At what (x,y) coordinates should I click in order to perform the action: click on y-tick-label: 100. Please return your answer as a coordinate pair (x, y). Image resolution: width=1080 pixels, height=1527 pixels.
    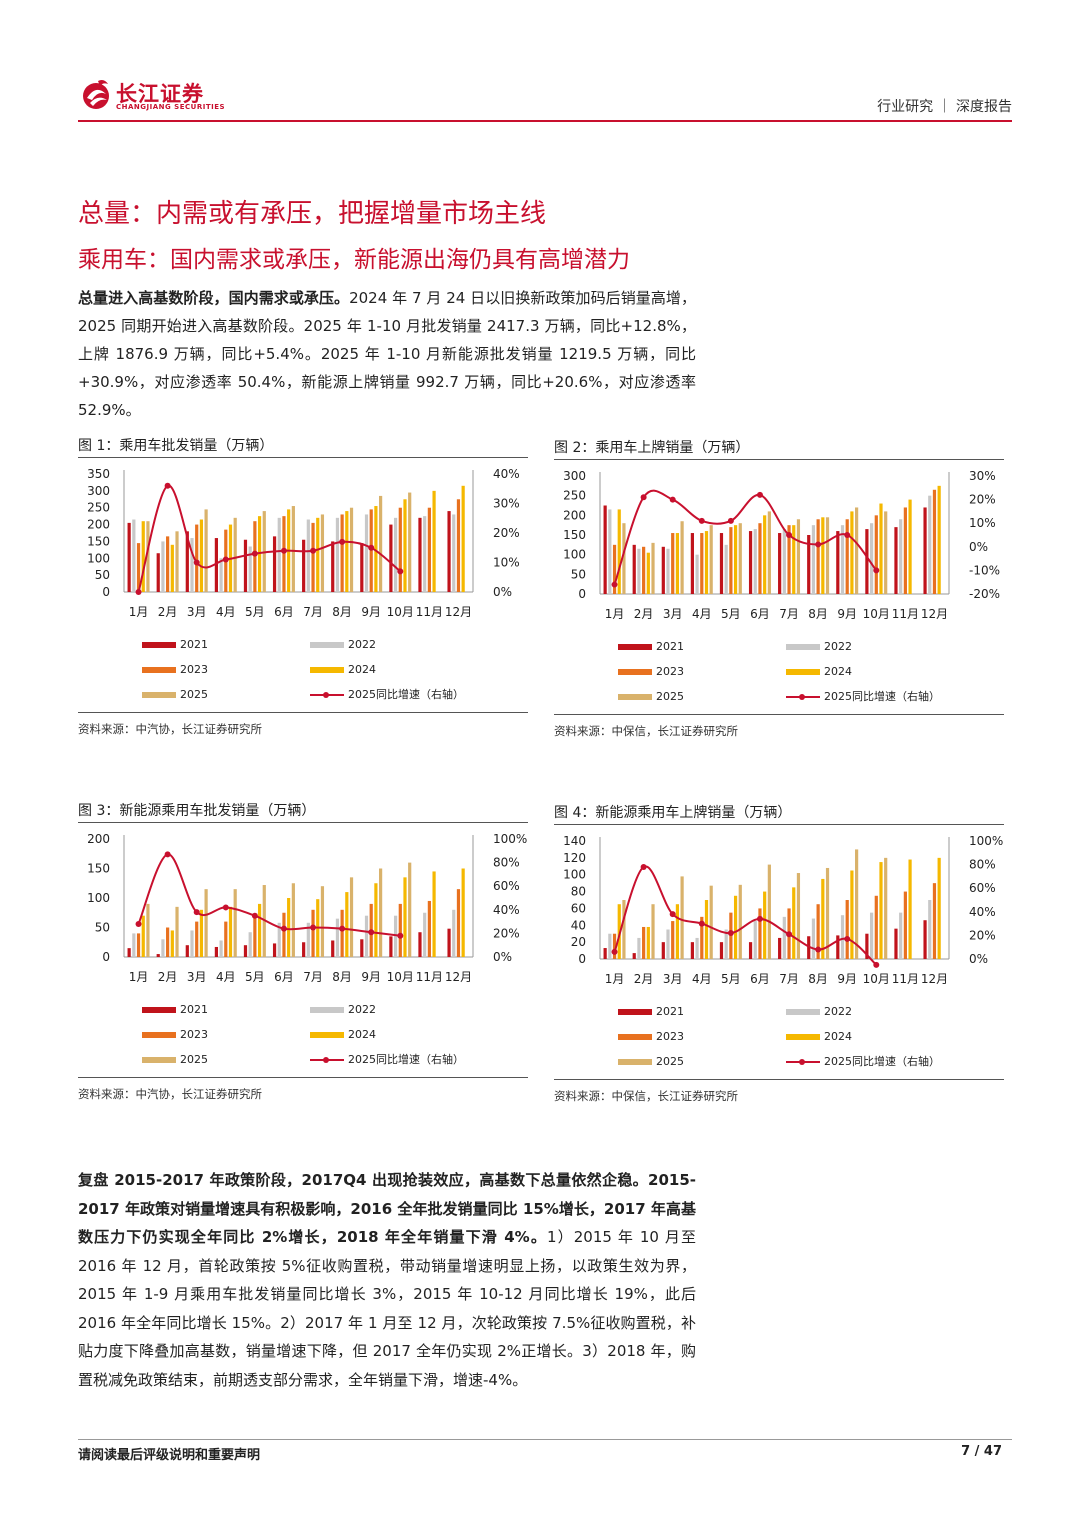
    Looking at the image, I should click on (574, 875).